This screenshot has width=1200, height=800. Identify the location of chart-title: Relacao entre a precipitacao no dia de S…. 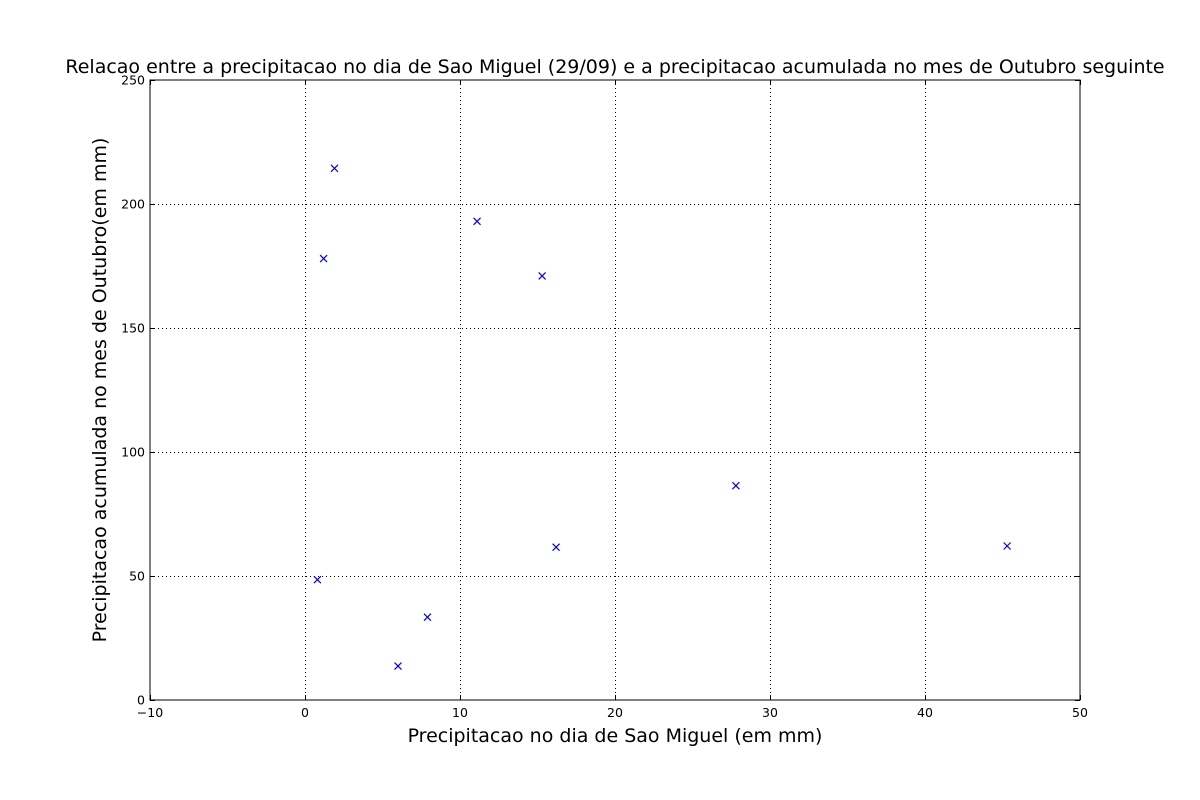
(614, 67).